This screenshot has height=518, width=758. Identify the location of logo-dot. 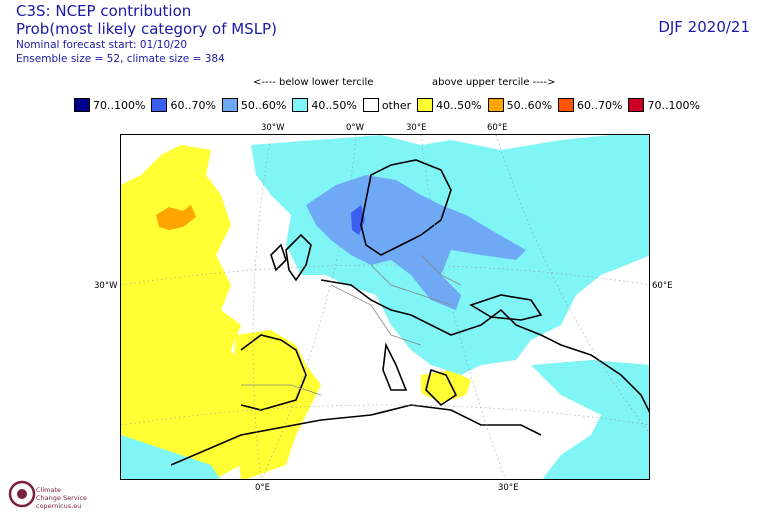
(22, 494).